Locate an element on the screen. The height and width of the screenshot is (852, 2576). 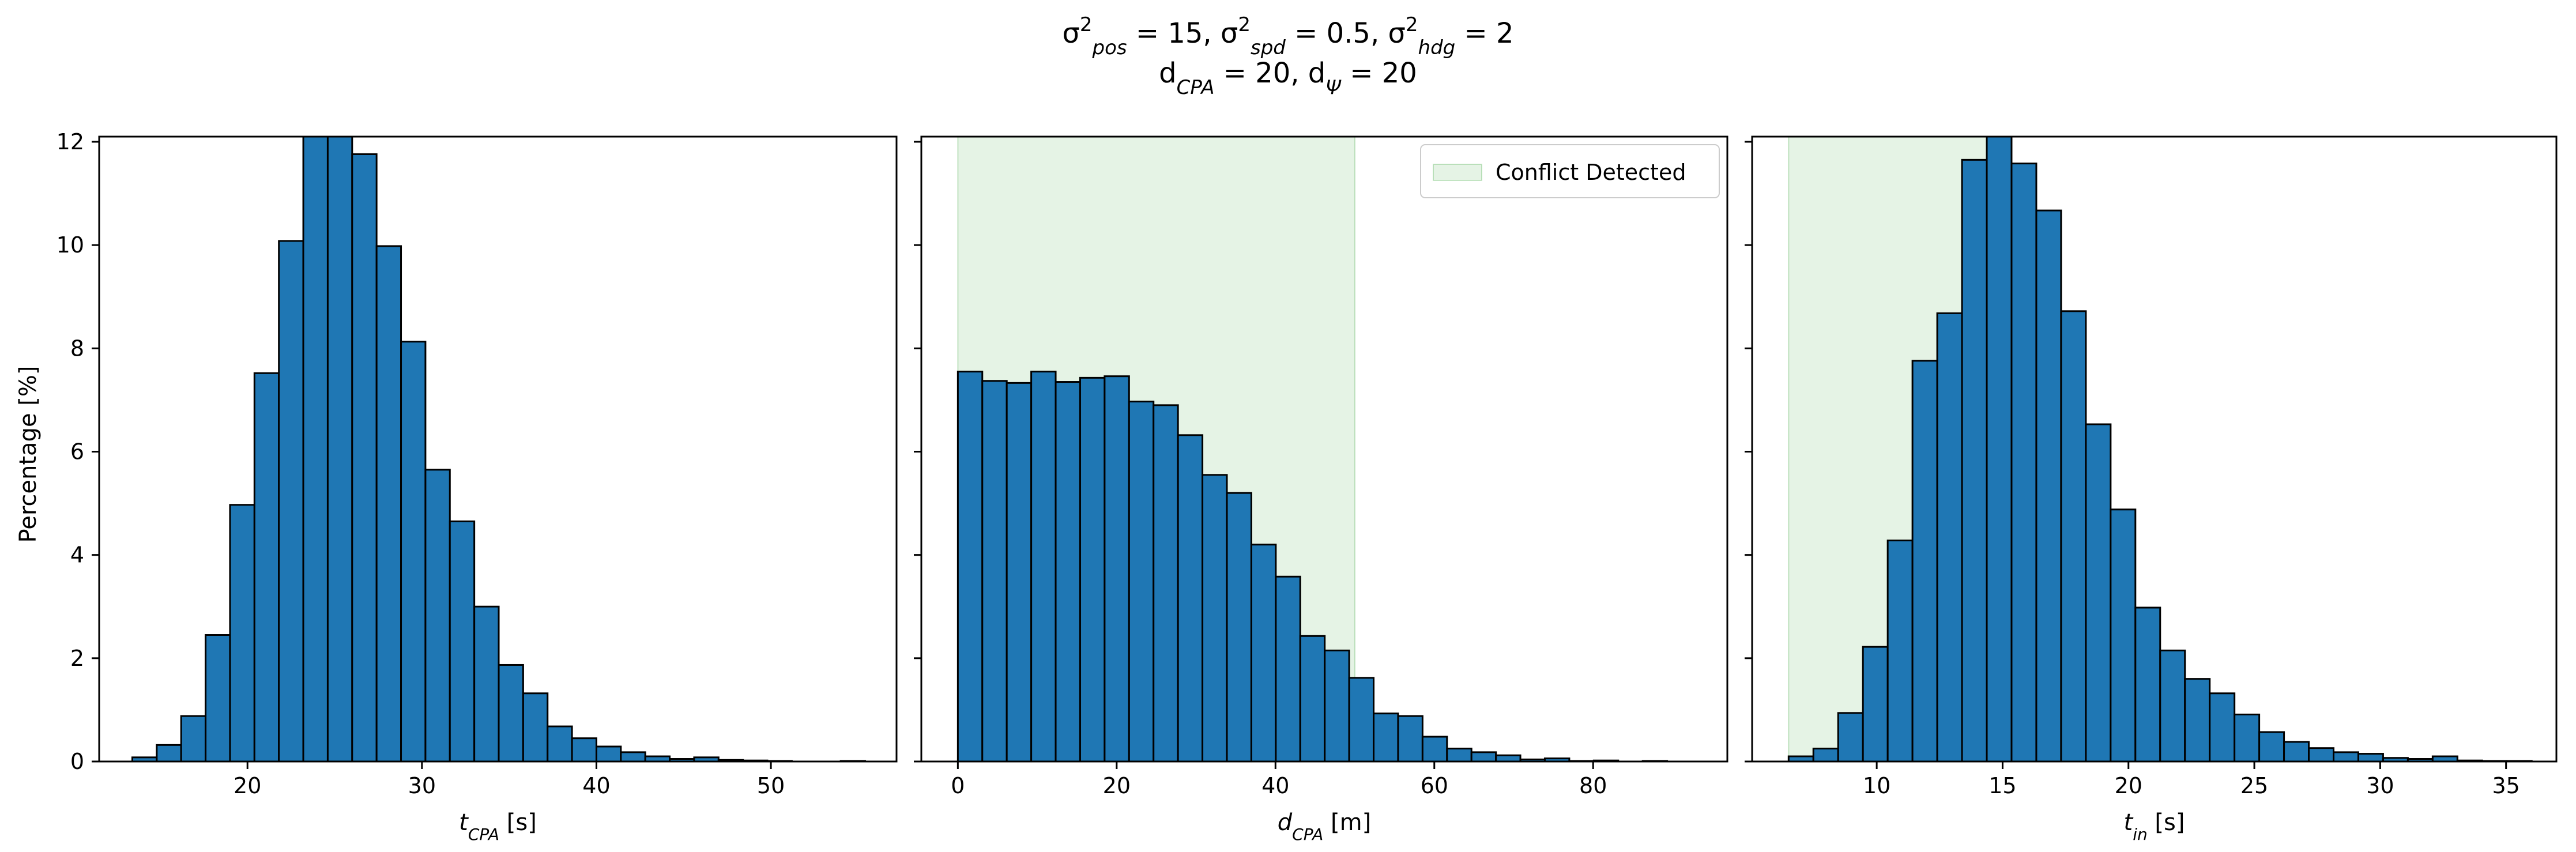
x-axis-label: dCPA [m] is located at coordinates (1324, 826).